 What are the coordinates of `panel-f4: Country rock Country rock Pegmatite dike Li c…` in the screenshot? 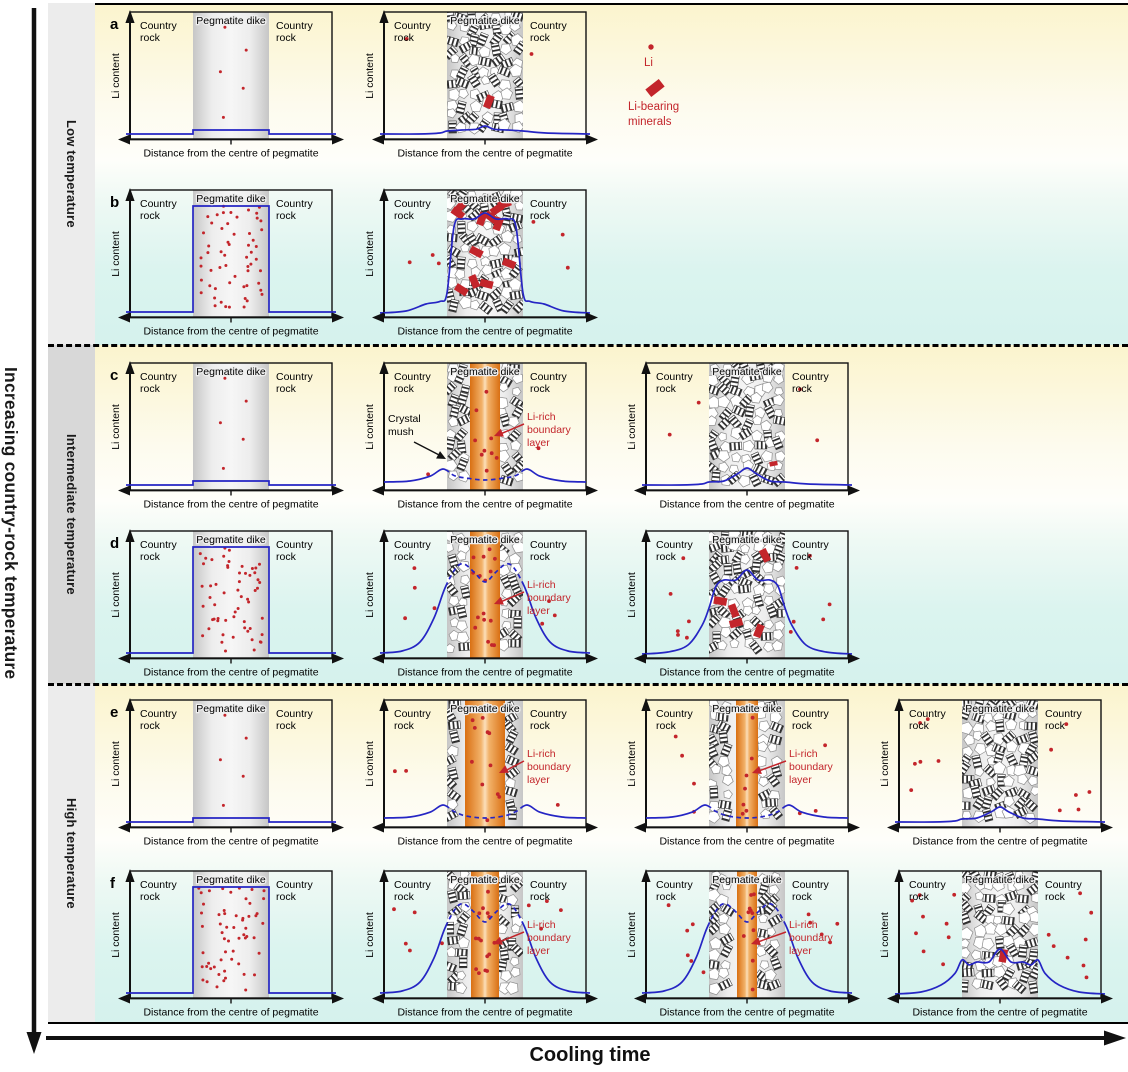 It's located at (996, 944).